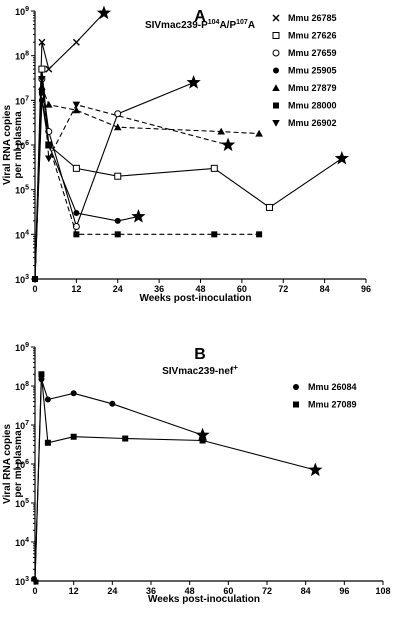 The width and height of the screenshot is (404, 623). What do you see at coordinates (332, 405) in the screenshot?
I see `legend-label: Mmu 27089` at bounding box center [332, 405].